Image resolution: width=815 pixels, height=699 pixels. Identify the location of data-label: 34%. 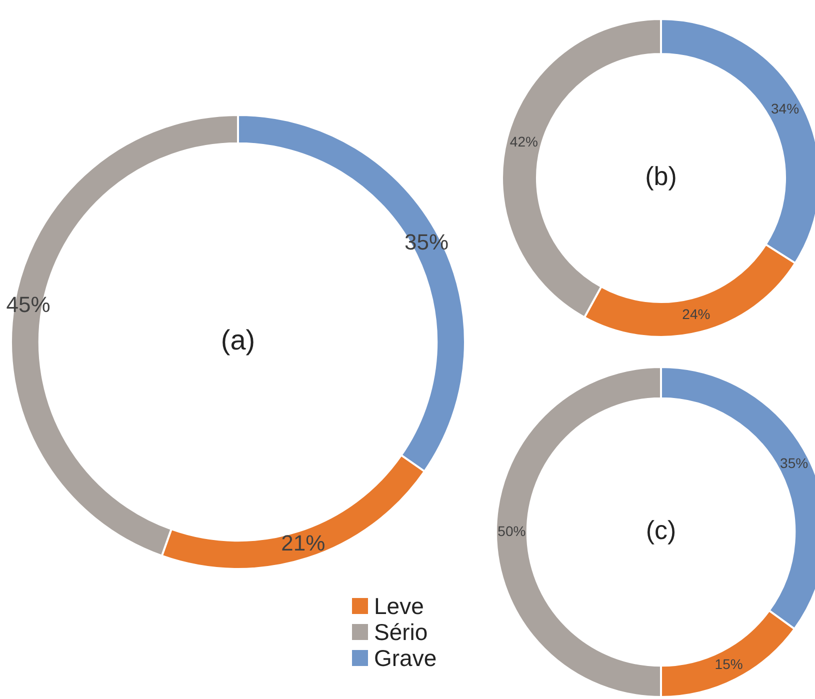
(785, 108).